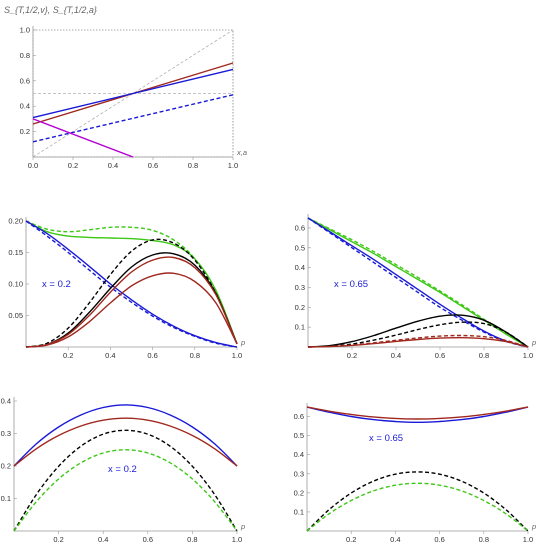 This screenshot has width=547, height=550. I want to click on bottom-left-y-tick-label: 0.4, so click(6, 401).